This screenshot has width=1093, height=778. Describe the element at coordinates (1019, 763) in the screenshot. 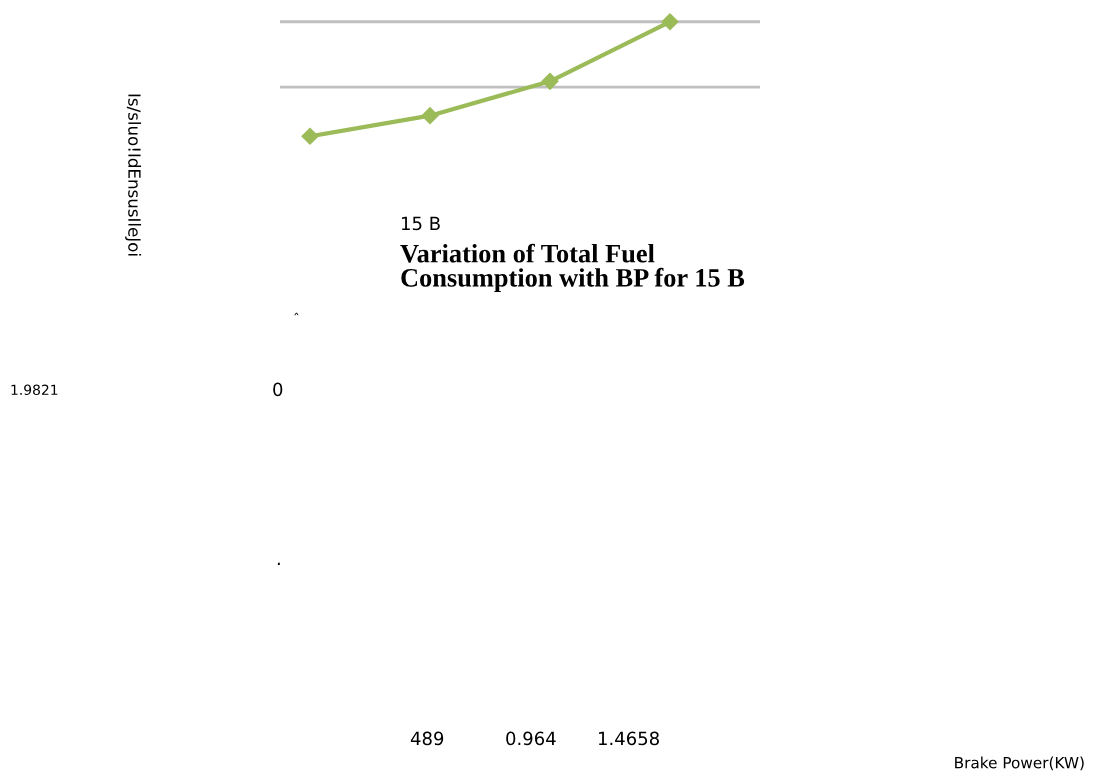

I see `text: Brake Power(KW)` at that location.